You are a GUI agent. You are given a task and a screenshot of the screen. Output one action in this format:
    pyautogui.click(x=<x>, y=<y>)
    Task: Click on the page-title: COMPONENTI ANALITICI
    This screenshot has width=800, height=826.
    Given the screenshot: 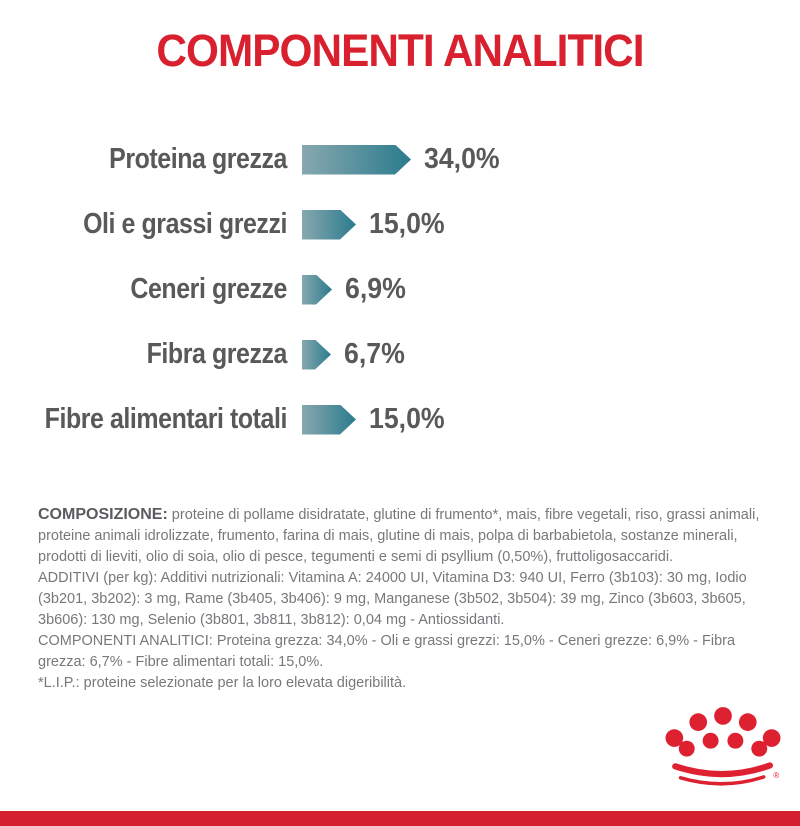 What is the action you would take?
    pyautogui.click(x=400, y=50)
    